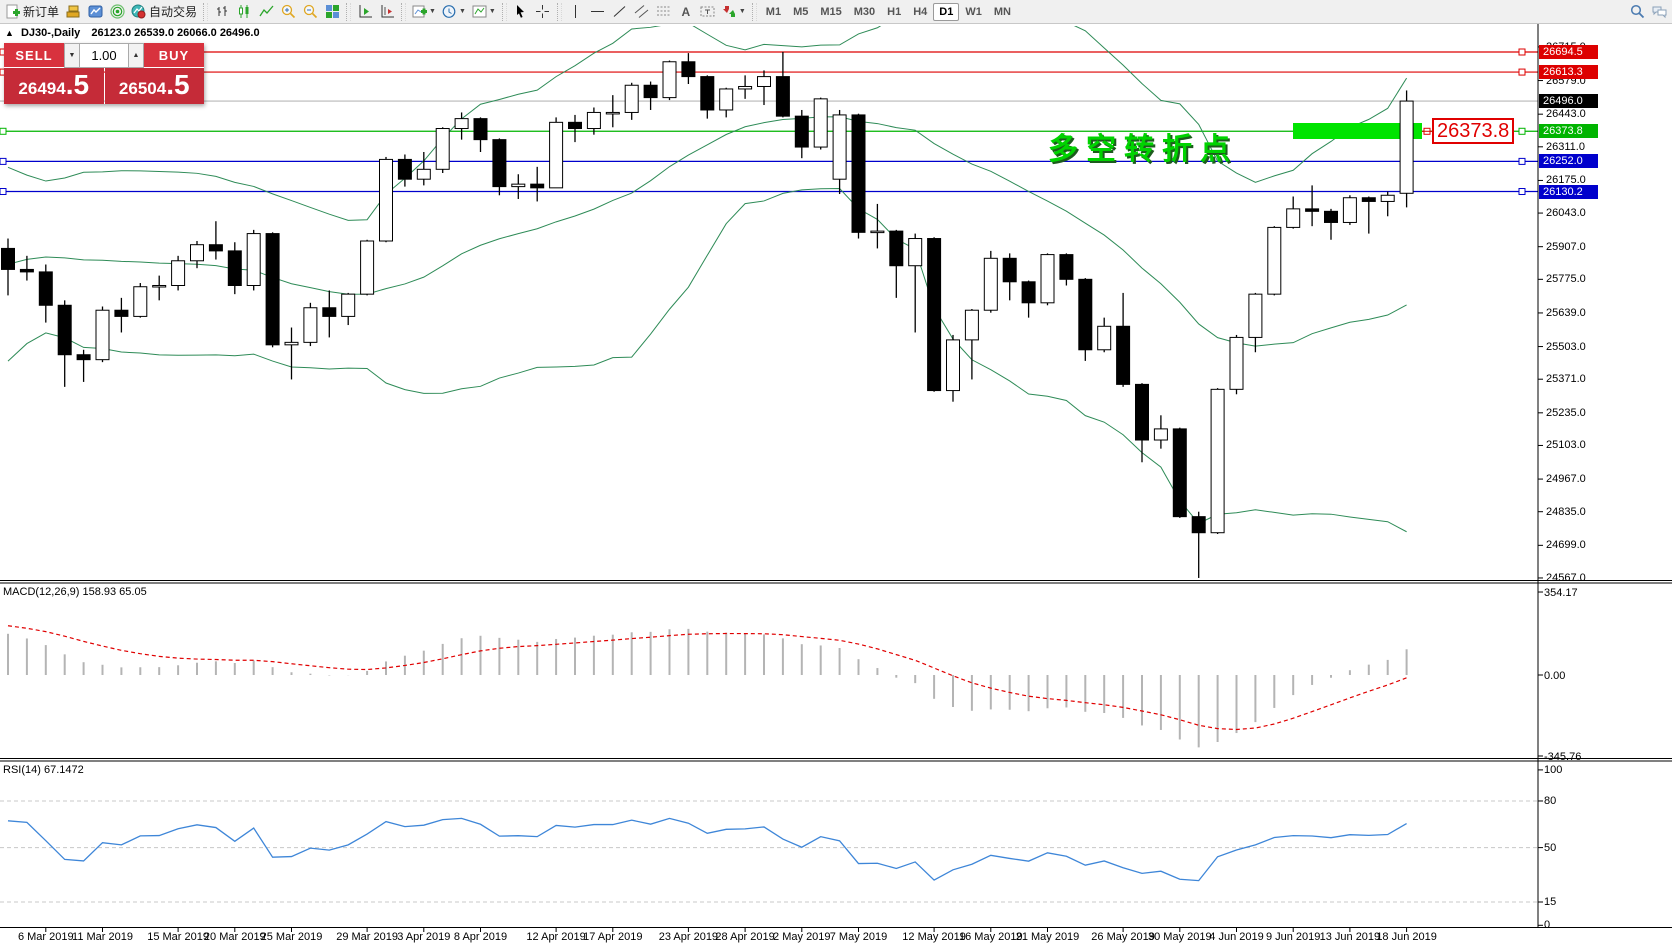 This screenshot has width=1672, height=947. What do you see at coordinates (43, 770) in the screenshot?
I see `rsi-indicator-label: RSI(14) 67.1472` at bounding box center [43, 770].